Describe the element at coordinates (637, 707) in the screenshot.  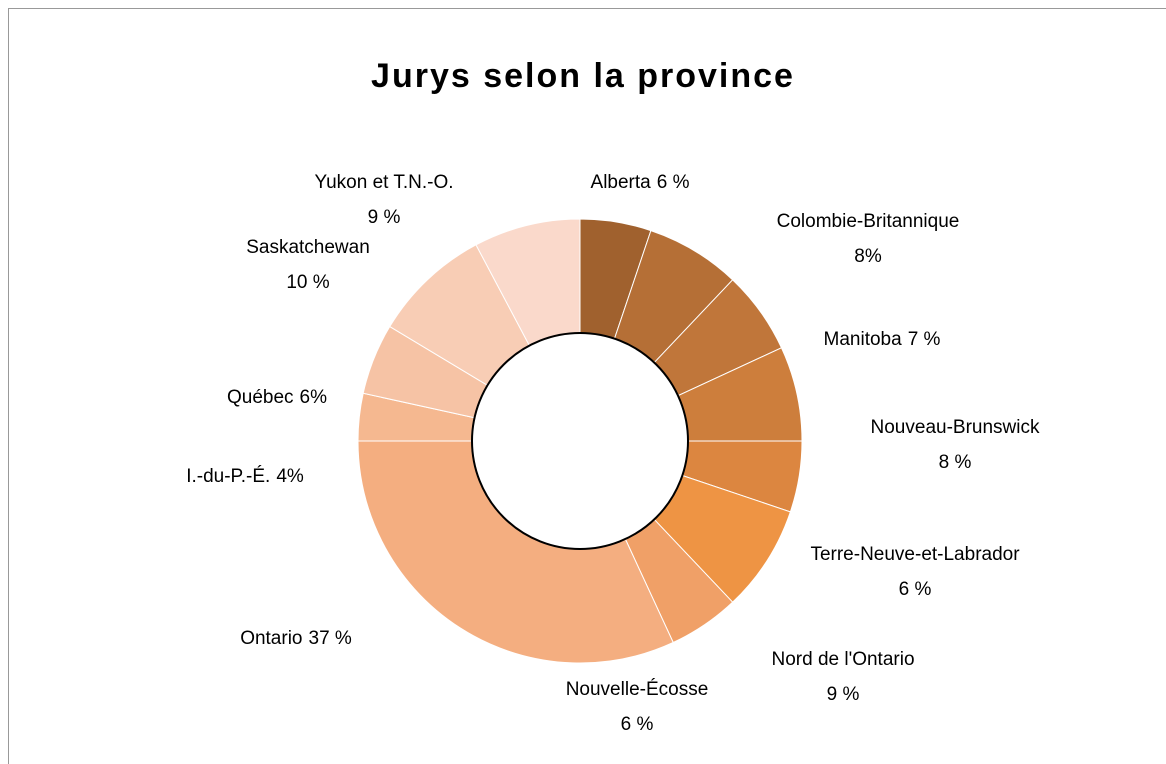
I see `data-label: Nouvelle-Écosse 6 %` at that location.